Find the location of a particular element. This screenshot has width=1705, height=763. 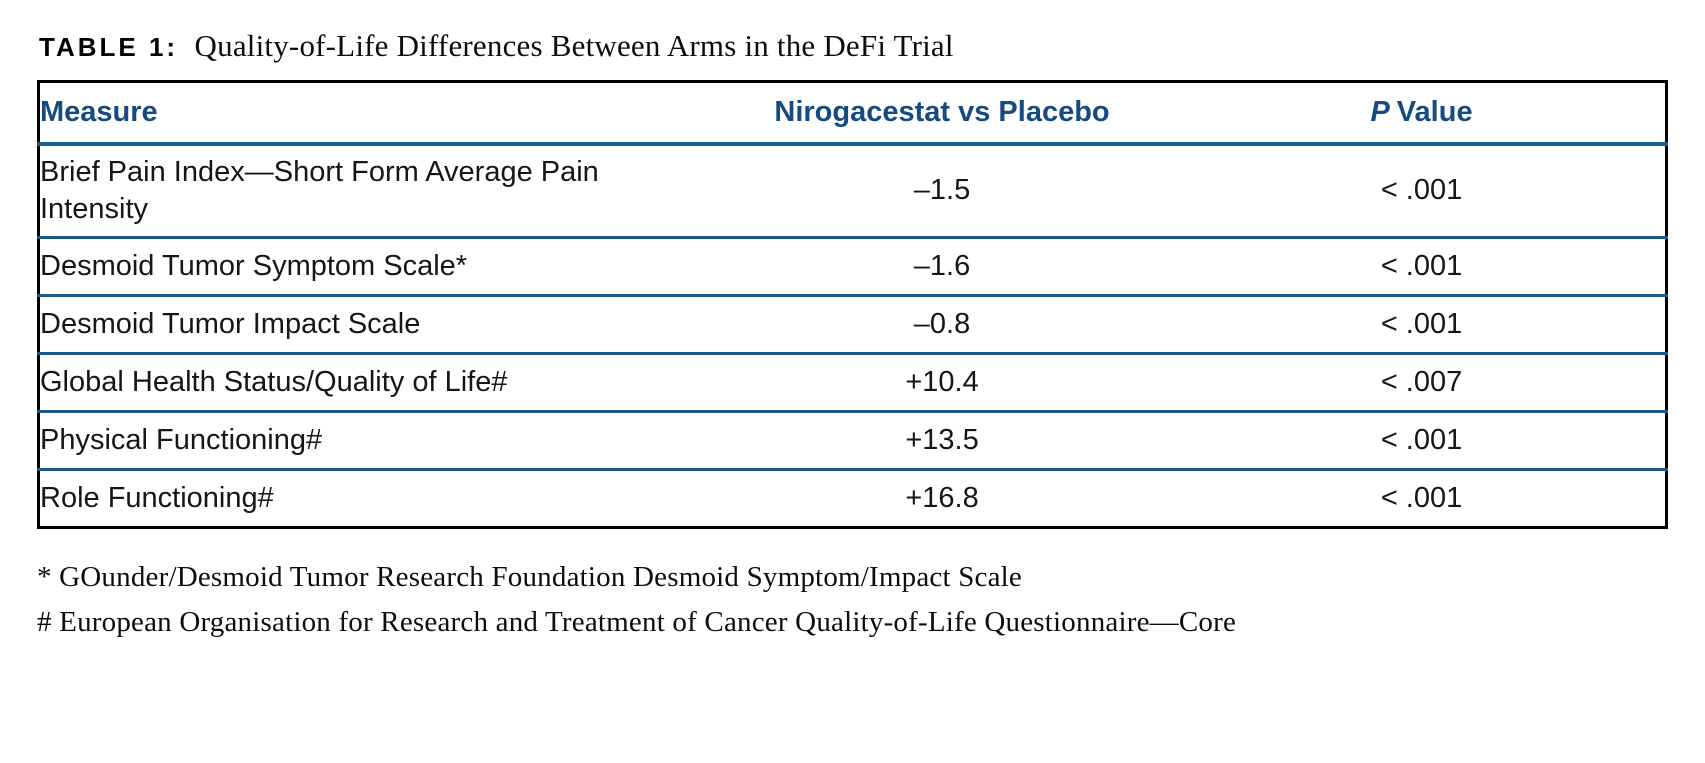

difference-cell: +10.4 is located at coordinates (942, 382).